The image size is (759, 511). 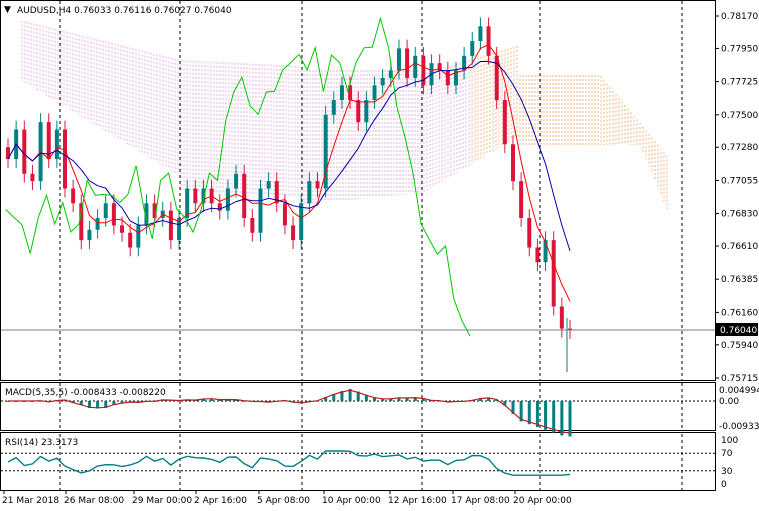 What do you see at coordinates (739, 346) in the screenshot?
I see `price-tick-label: 0.75940` at bounding box center [739, 346].